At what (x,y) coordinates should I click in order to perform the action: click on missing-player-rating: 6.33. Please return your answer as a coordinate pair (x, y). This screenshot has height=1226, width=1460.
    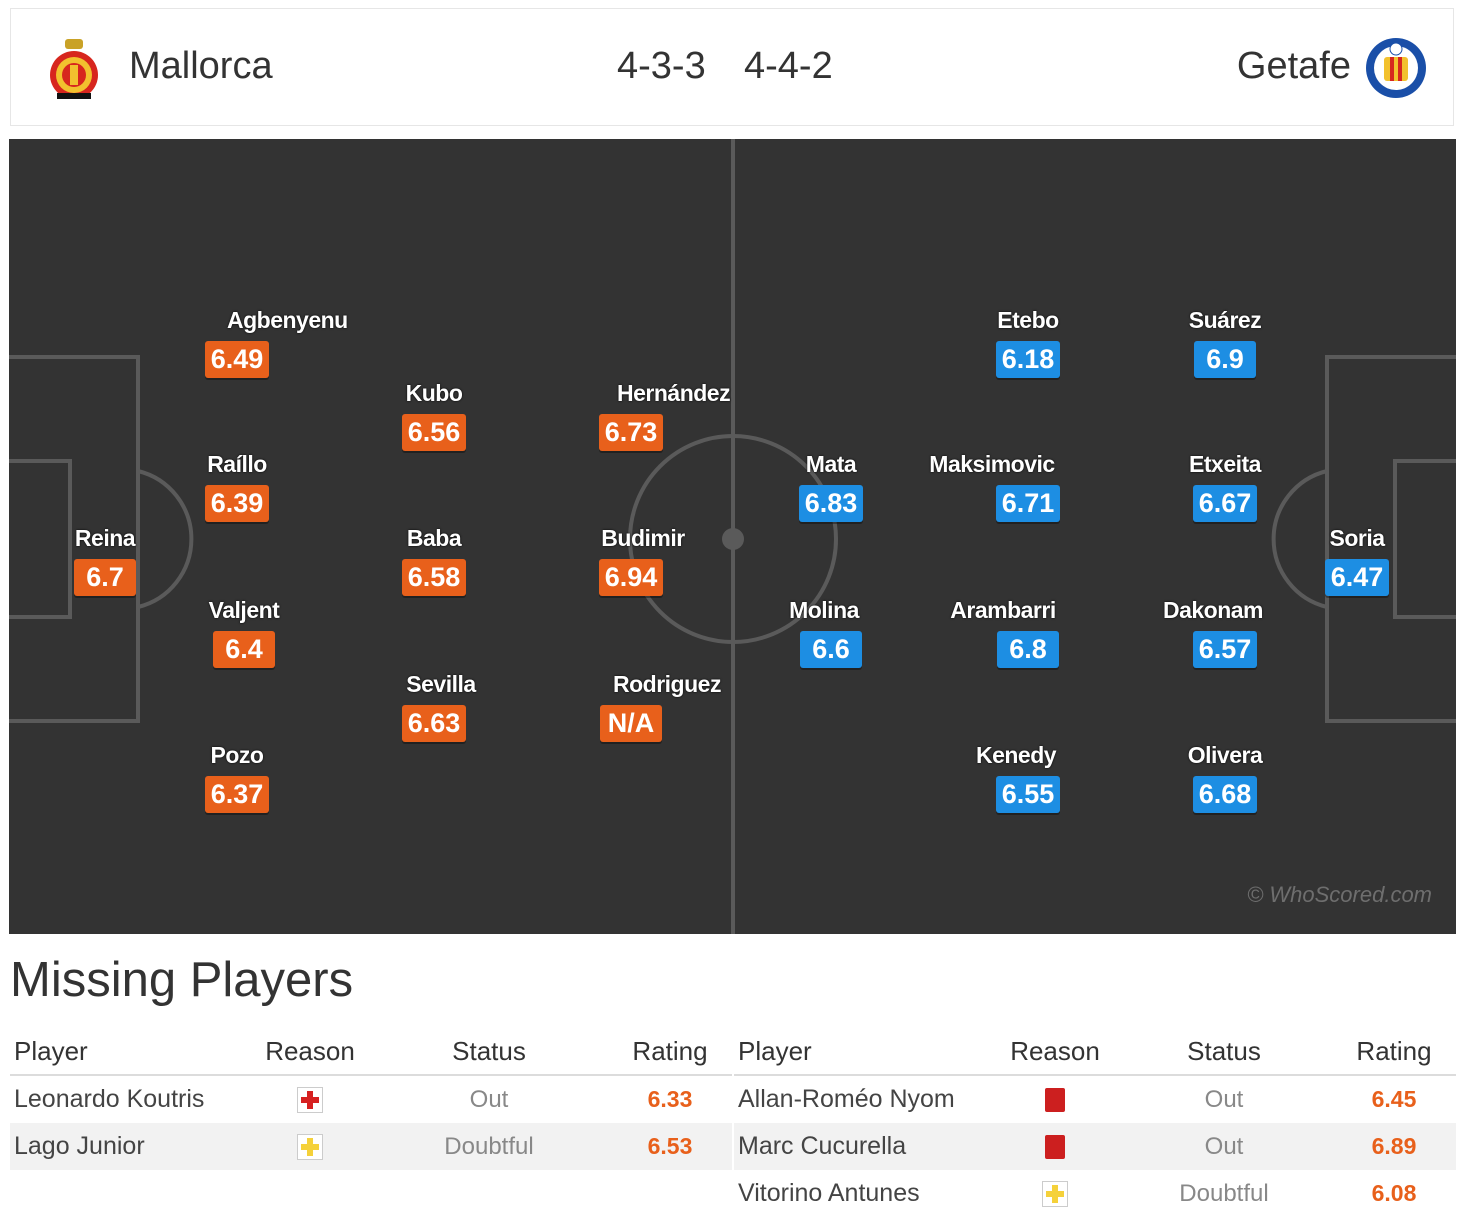
    Looking at the image, I should click on (670, 1099).